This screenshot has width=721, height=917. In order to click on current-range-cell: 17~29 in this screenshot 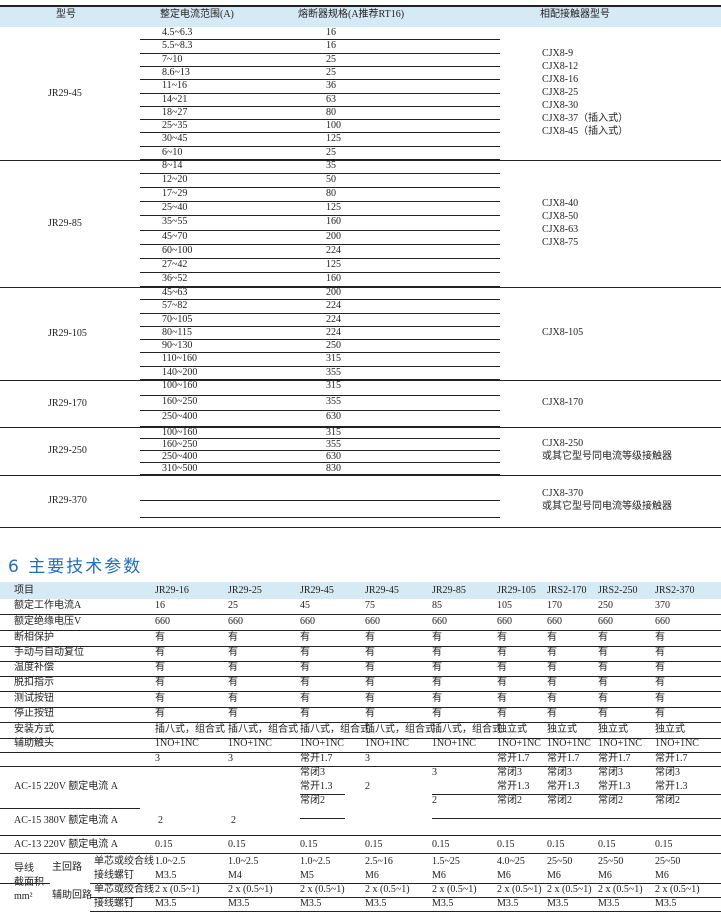, I will do `click(175, 194)`.